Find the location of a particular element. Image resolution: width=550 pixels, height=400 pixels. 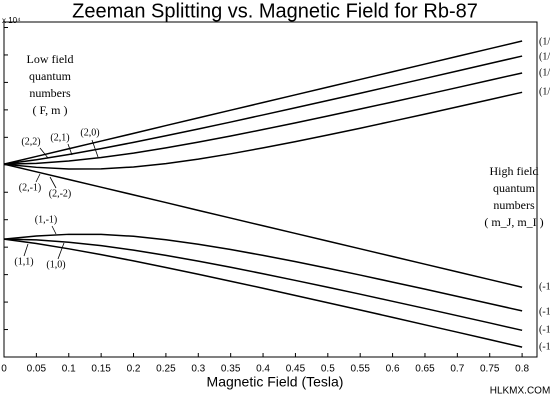

x-tick-label: 0.25 is located at coordinates (166, 369).